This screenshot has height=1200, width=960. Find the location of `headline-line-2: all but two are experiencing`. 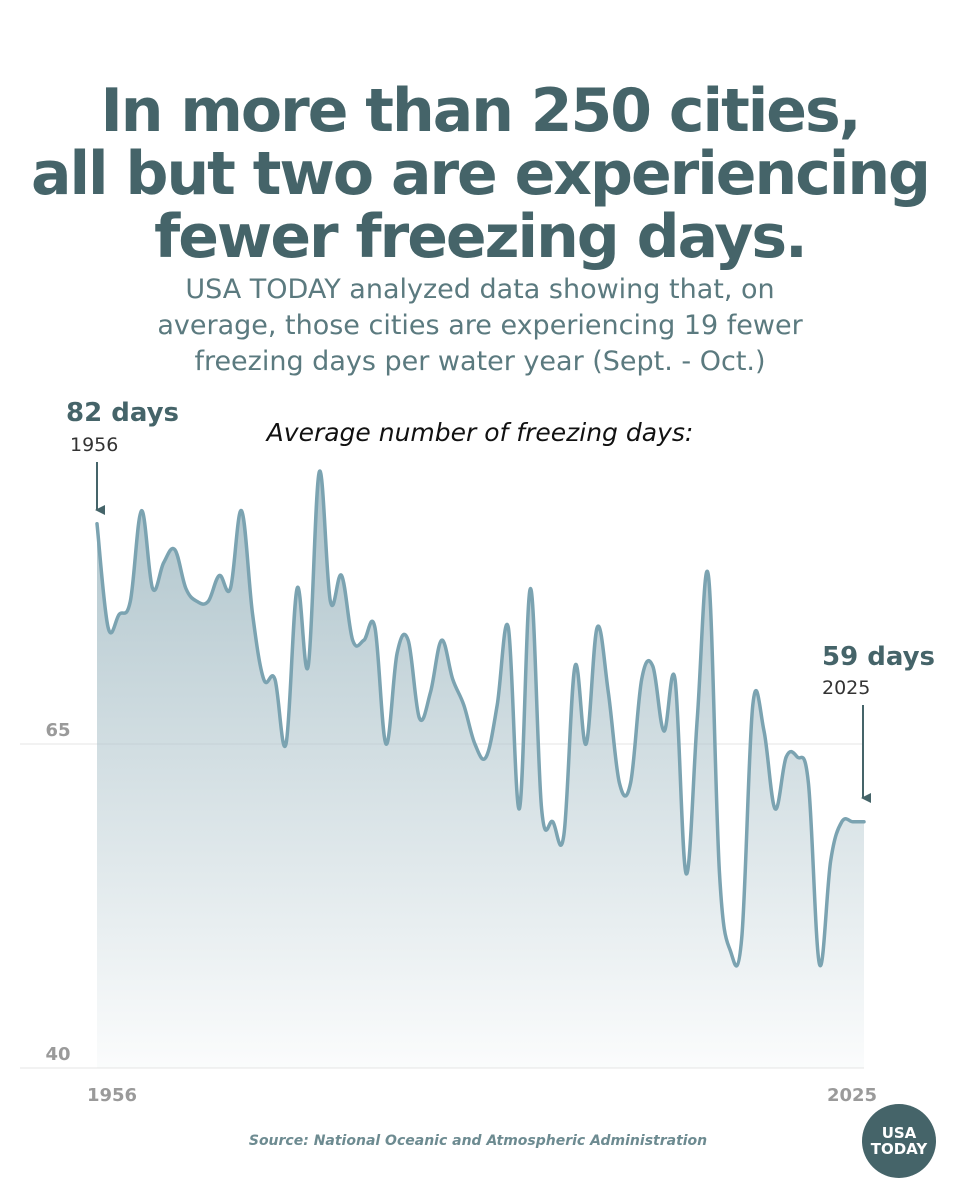

headline-line-2: all but two are experiencing is located at coordinates (480, 174).